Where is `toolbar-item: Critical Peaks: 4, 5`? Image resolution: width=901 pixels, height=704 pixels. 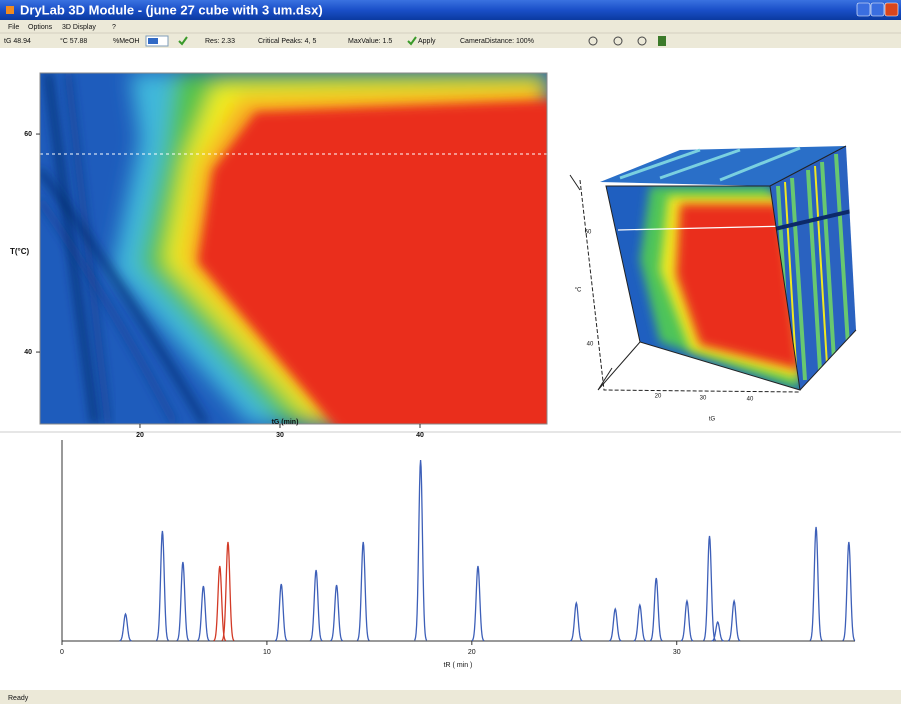
toolbar-item: Critical Peaks: 4, 5 is located at coordinates (287, 41).